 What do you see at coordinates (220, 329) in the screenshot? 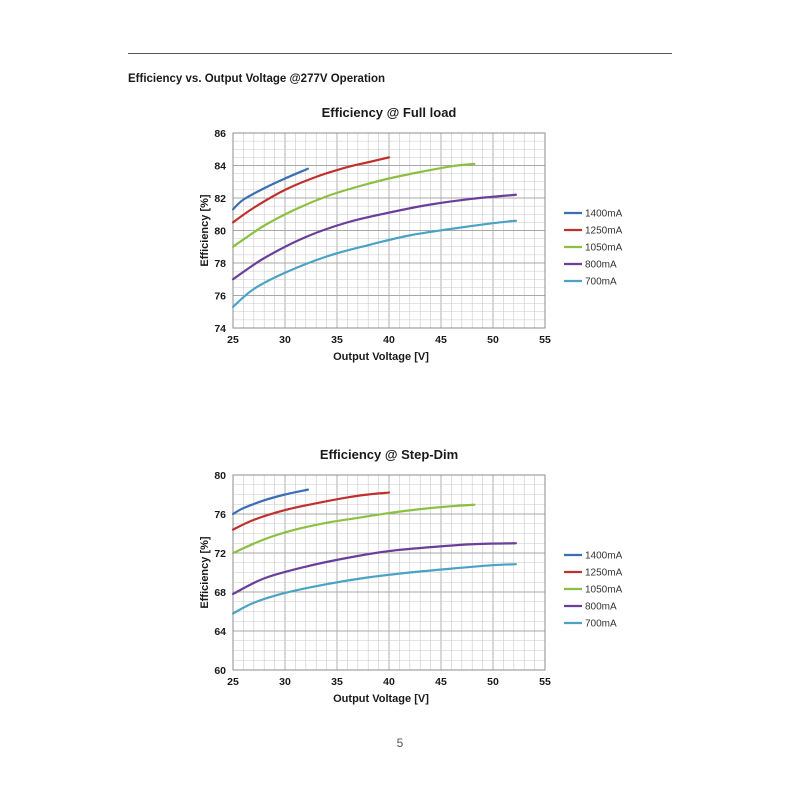
I see `y-tick-label: 74` at bounding box center [220, 329].